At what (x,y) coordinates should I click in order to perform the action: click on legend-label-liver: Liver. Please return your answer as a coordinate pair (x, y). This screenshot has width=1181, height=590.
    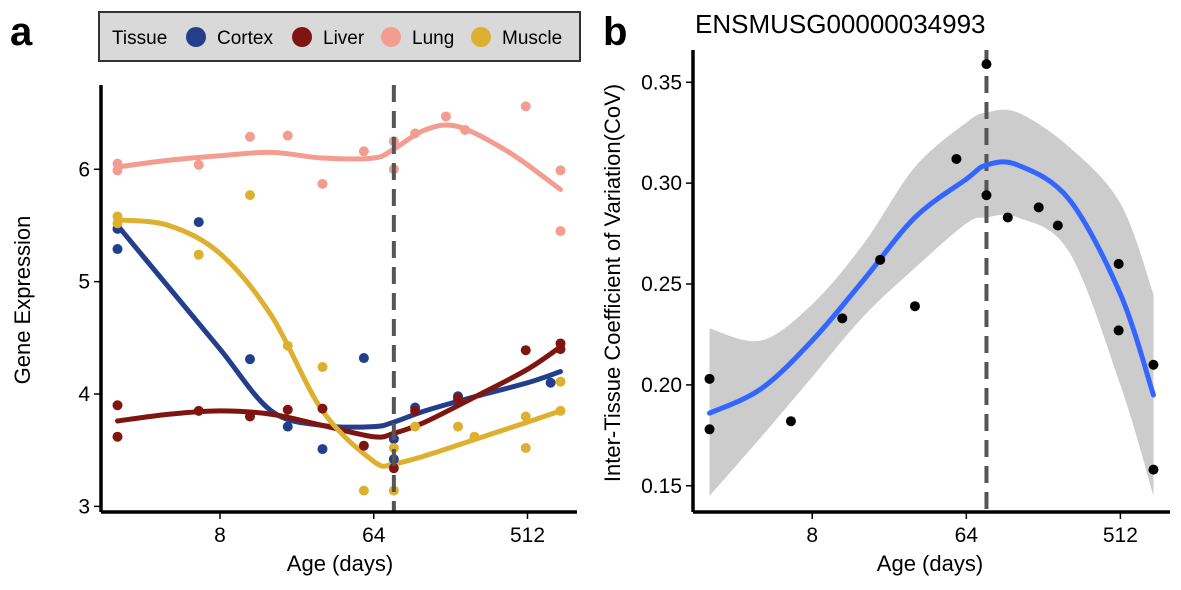
    Looking at the image, I should click on (344, 38).